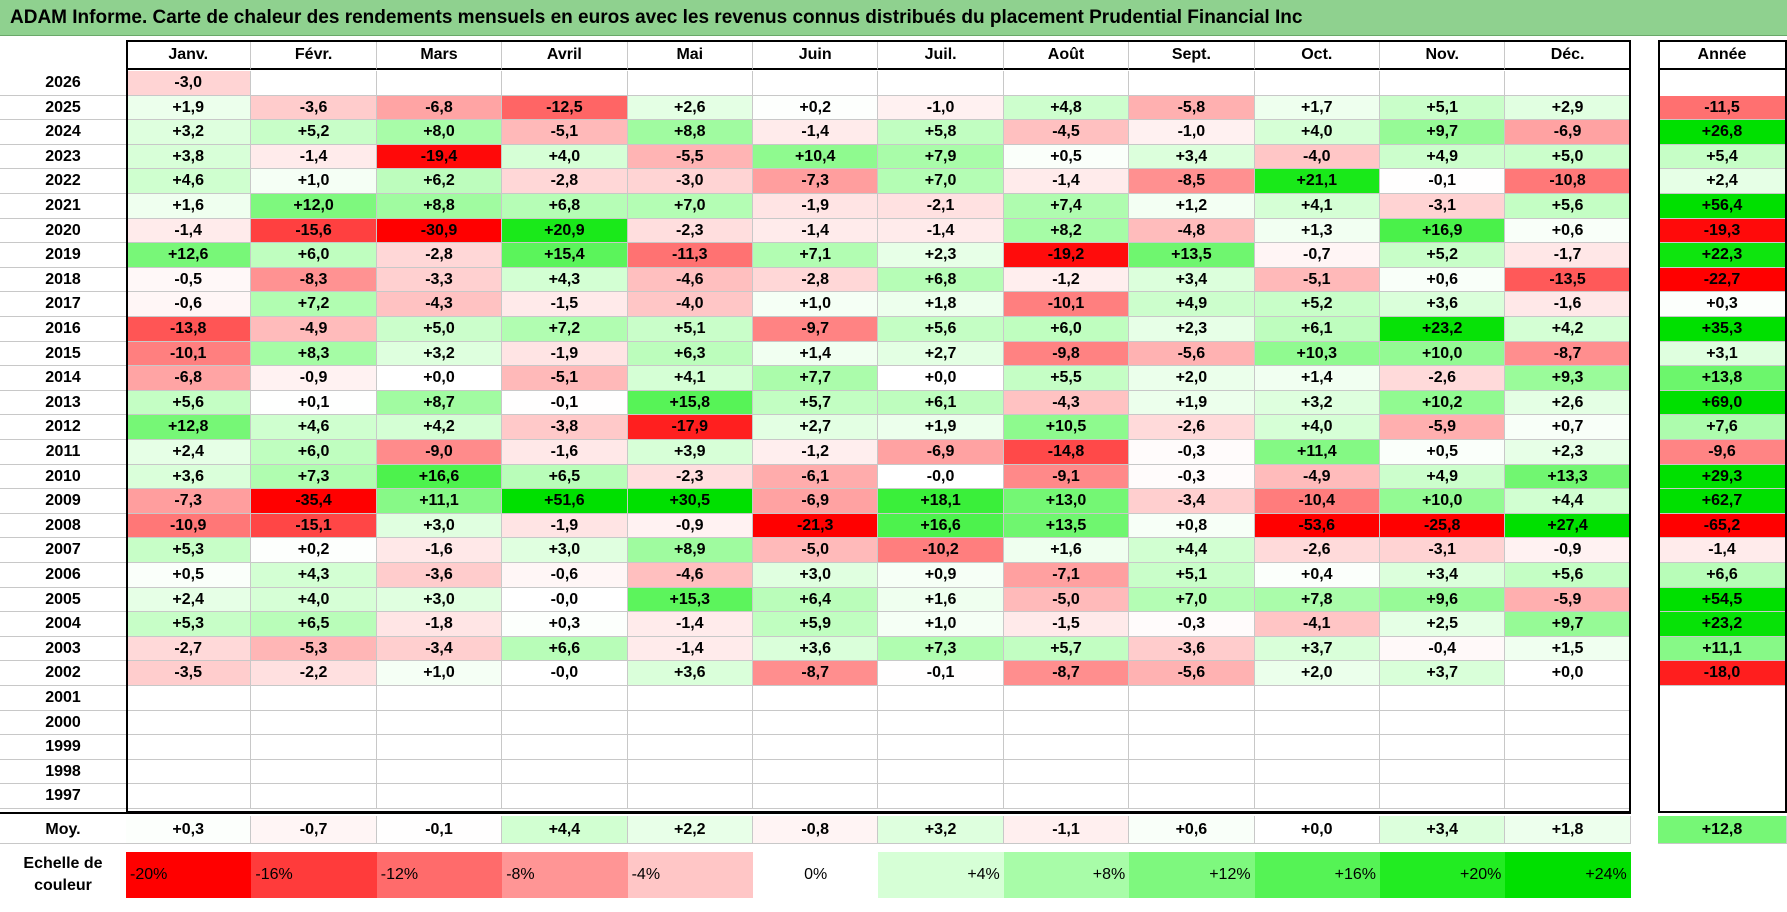 The image size is (1787, 912). Describe the element at coordinates (941, 830) in the screenshot. I see `average-cell: +3,2` at that location.